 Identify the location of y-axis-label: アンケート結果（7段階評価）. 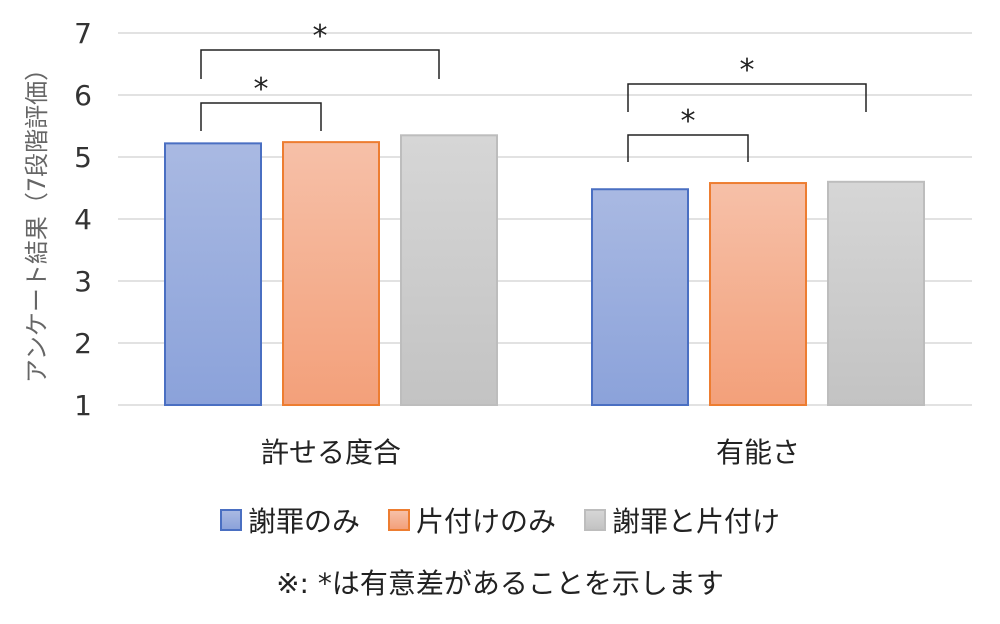
(37, 220).